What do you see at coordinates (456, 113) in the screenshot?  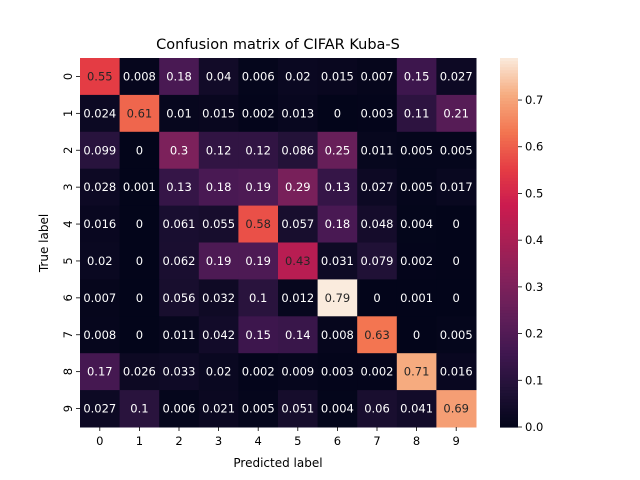 I see `cell-value-label: 0.21` at bounding box center [456, 113].